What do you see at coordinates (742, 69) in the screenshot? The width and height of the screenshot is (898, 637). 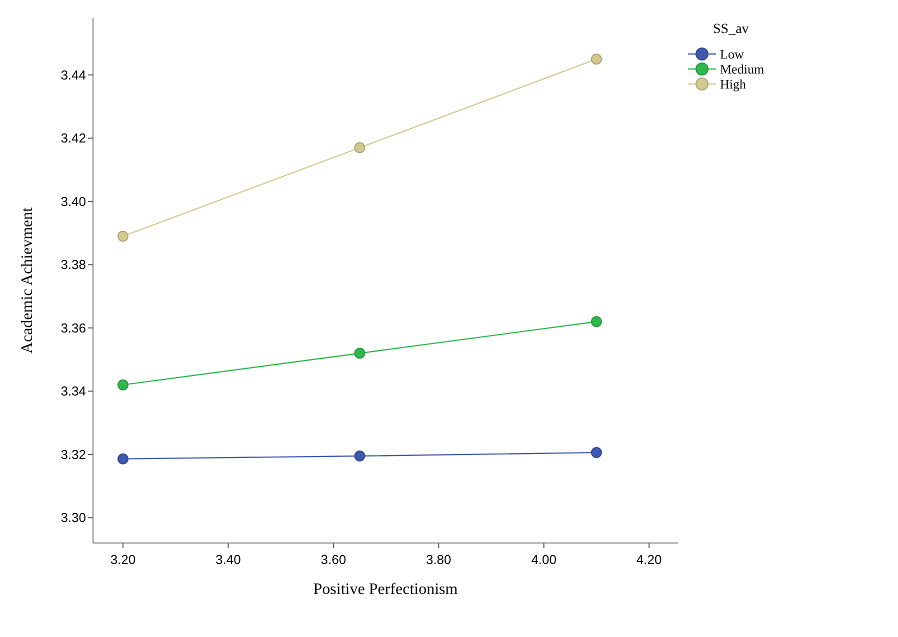 I see `legend-label: Medium` at bounding box center [742, 69].